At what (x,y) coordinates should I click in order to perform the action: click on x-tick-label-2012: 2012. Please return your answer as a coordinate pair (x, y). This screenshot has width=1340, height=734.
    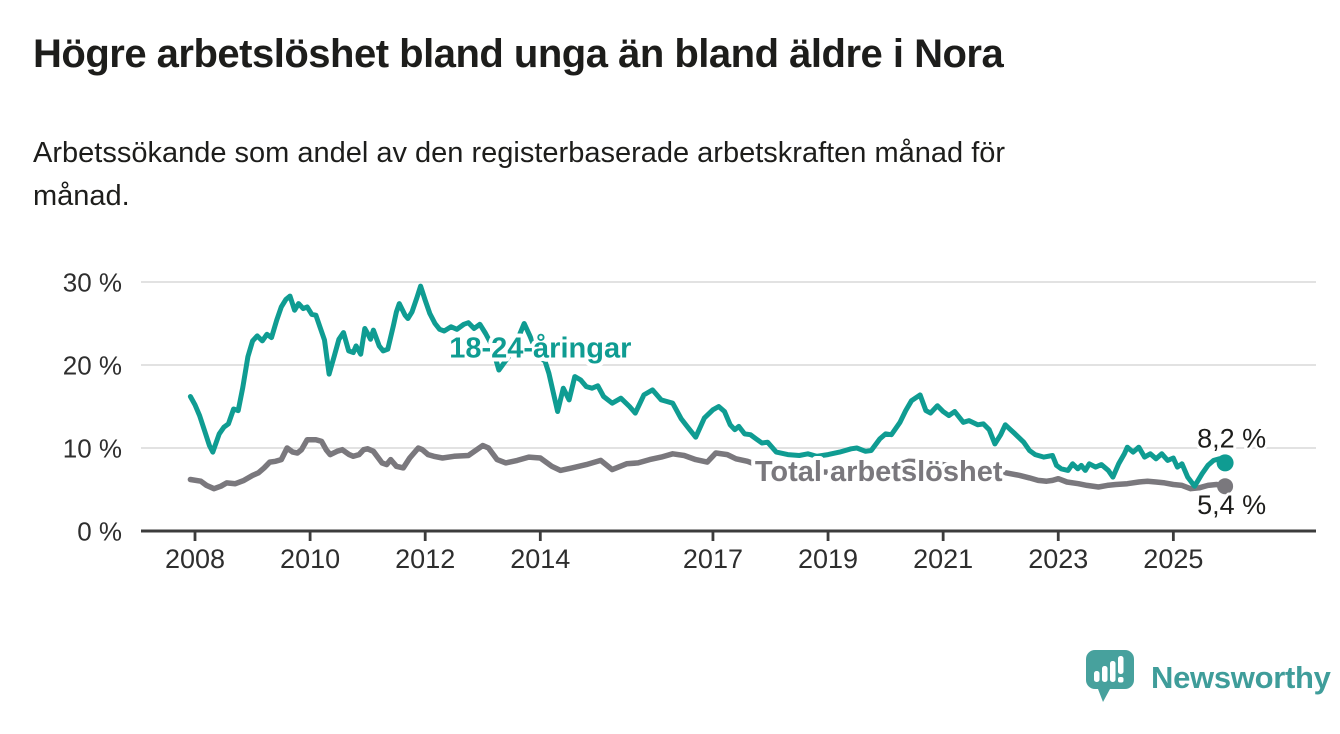
    Looking at the image, I should click on (425, 559).